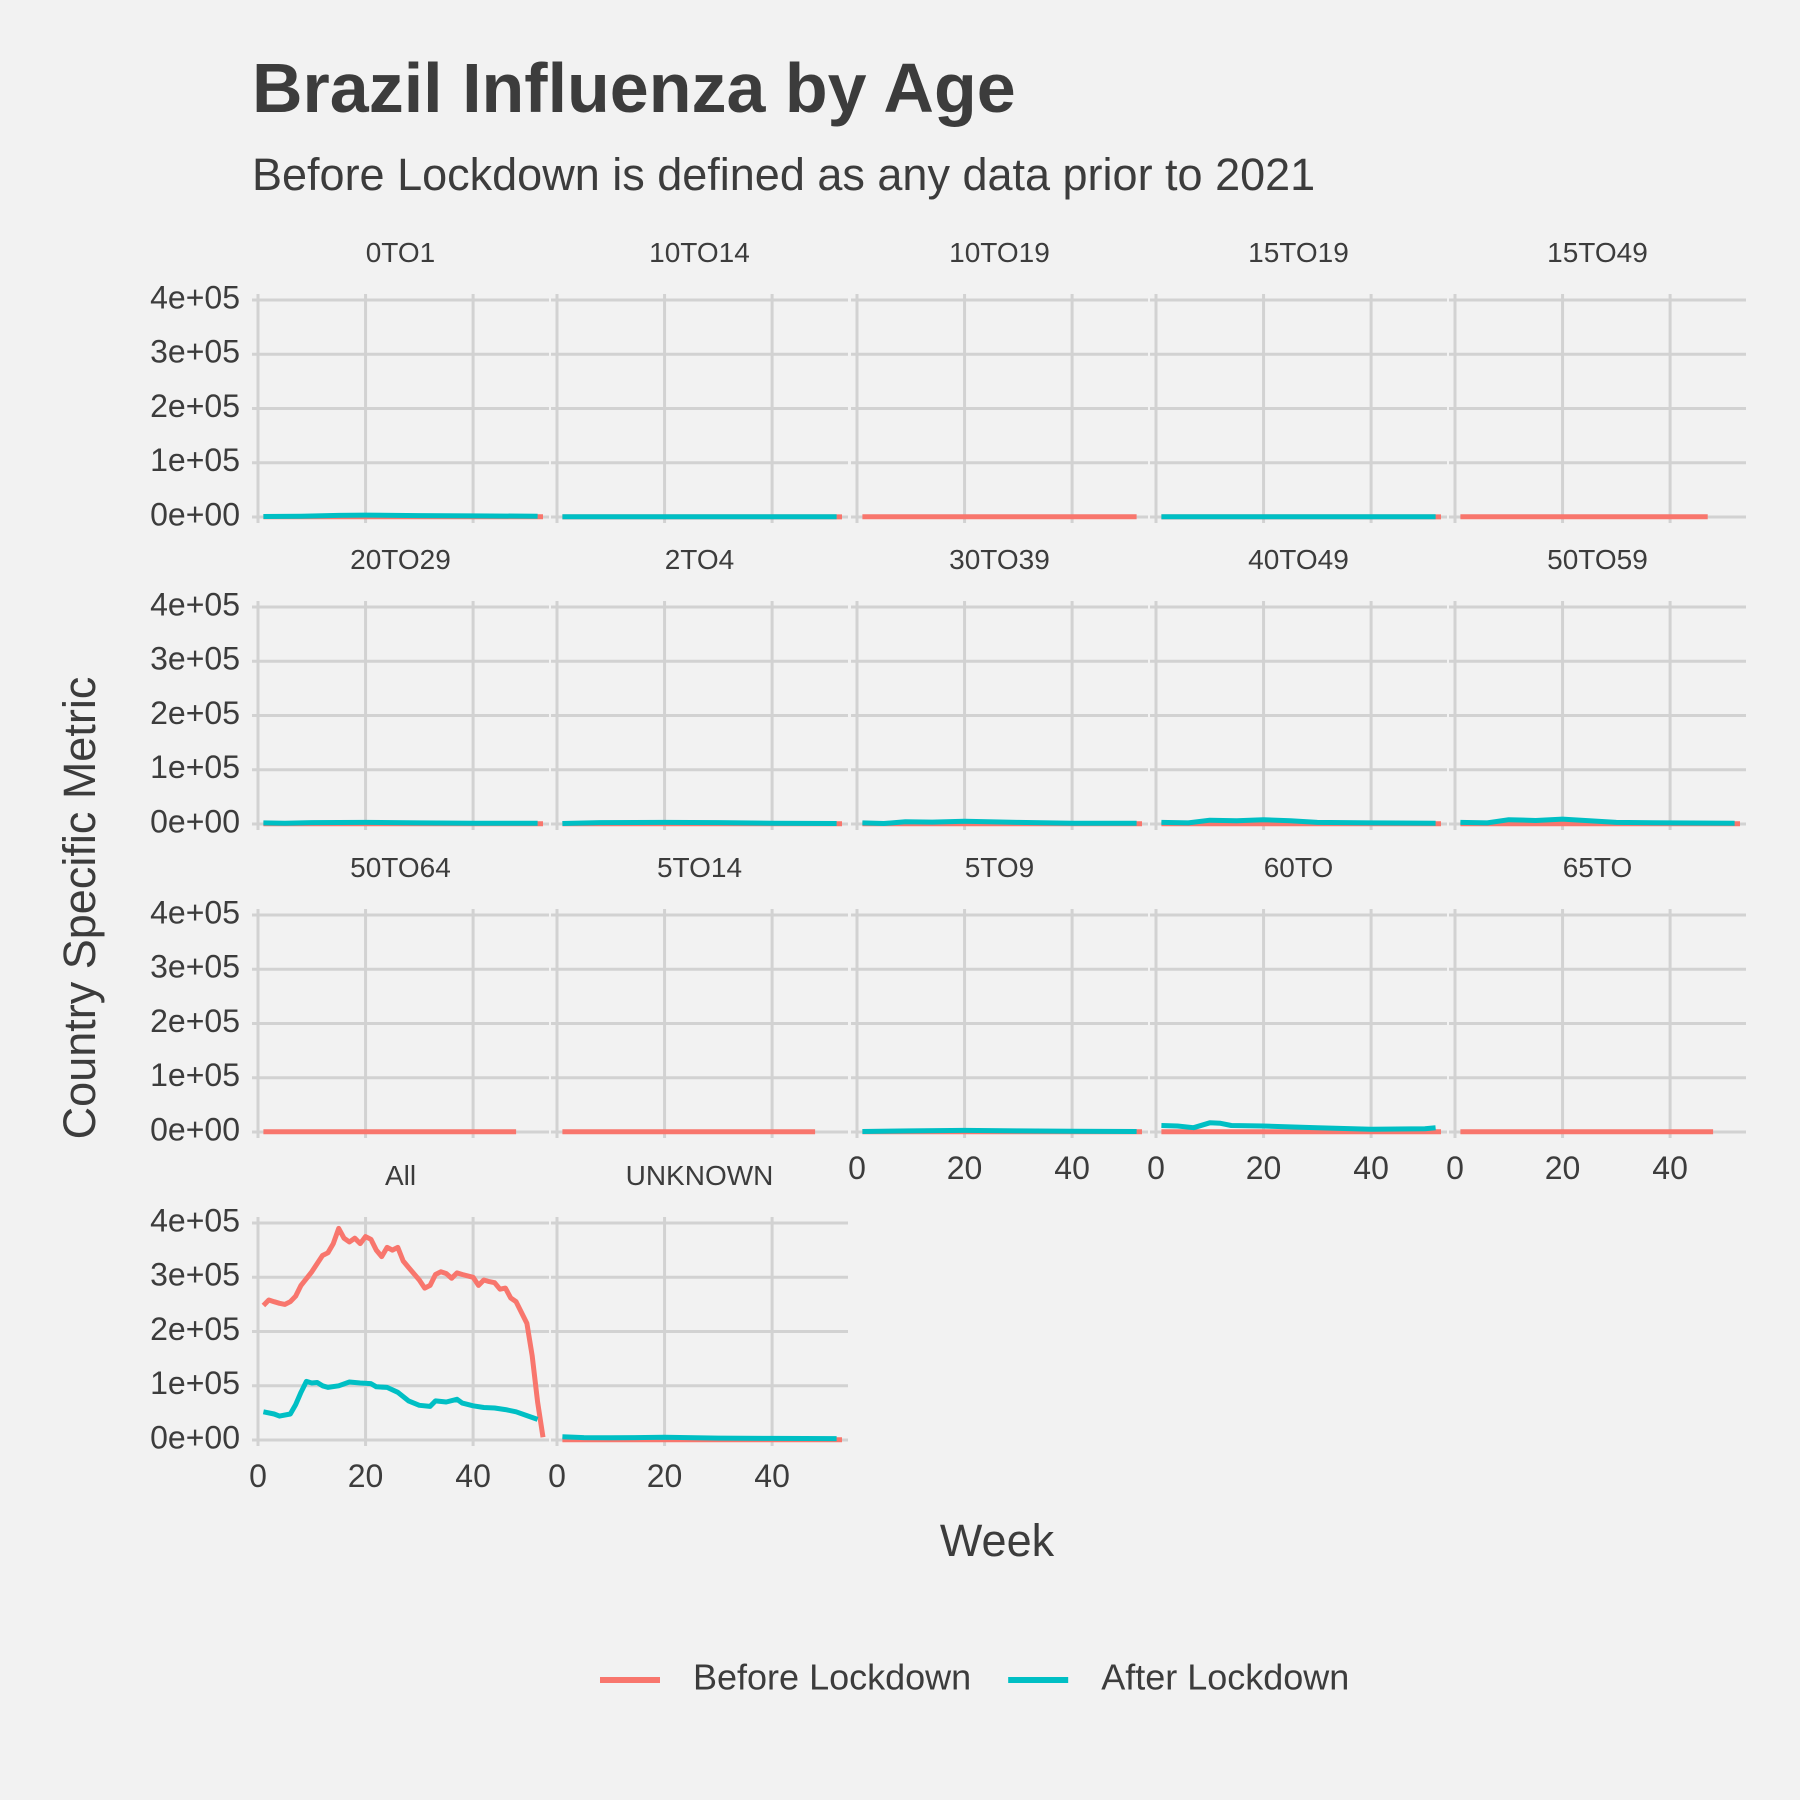 Image resolution: width=1800 pixels, height=1800 pixels. What do you see at coordinates (1597, 687) in the screenshot?
I see `panel-50to59: 50TO59` at bounding box center [1597, 687].